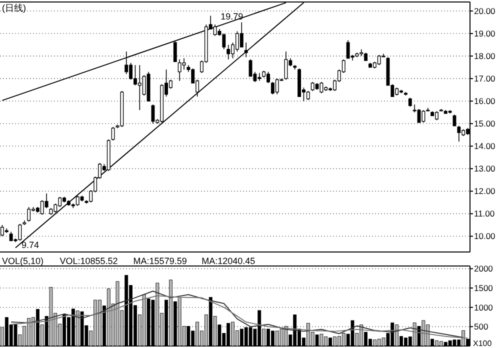 The width and height of the screenshot is (498, 348). What do you see at coordinates (232, 17) in the screenshot?
I see `annotation: 19.79` at bounding box center [232, 17].